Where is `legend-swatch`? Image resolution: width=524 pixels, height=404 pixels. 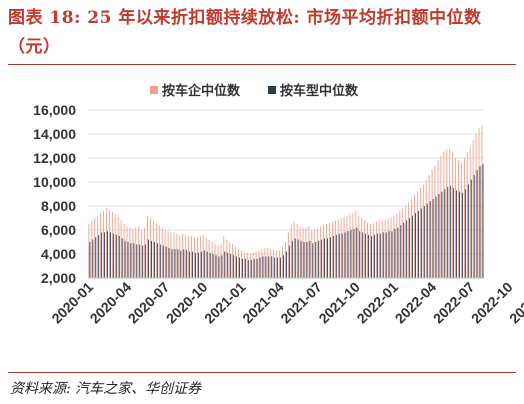
legend-swatch is located at coordinates (272, 90).